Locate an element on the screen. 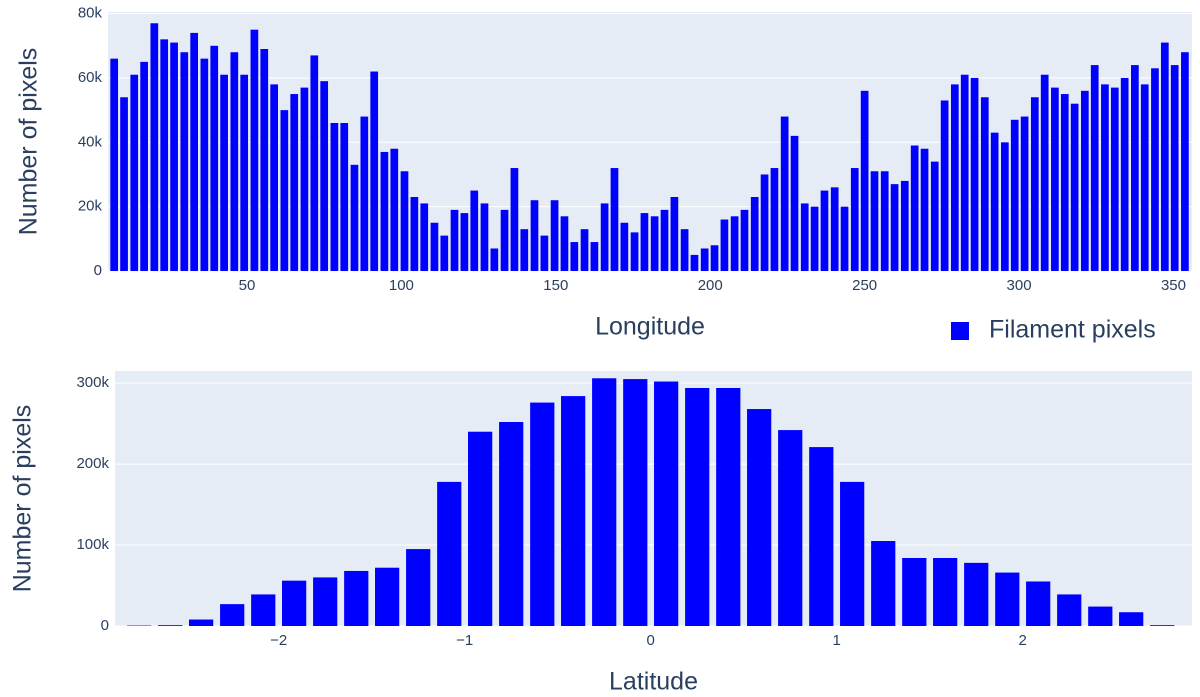 This screenshot has height=697, width=1200. x-tick-label: 50 is located at coordinates (247, 285).